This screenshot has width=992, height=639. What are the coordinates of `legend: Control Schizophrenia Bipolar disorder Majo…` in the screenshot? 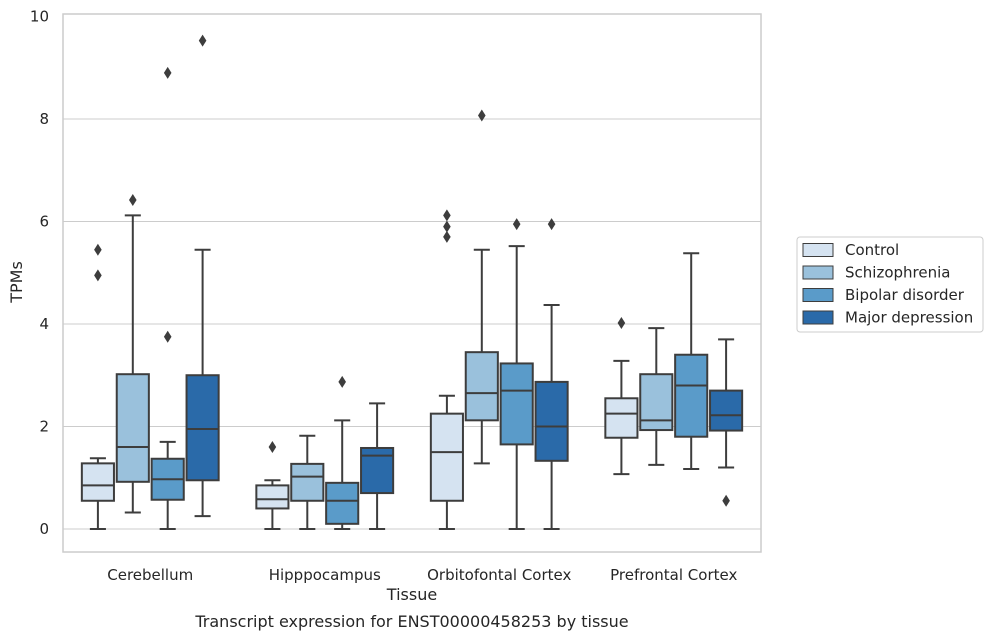 It's located at (890, 284).